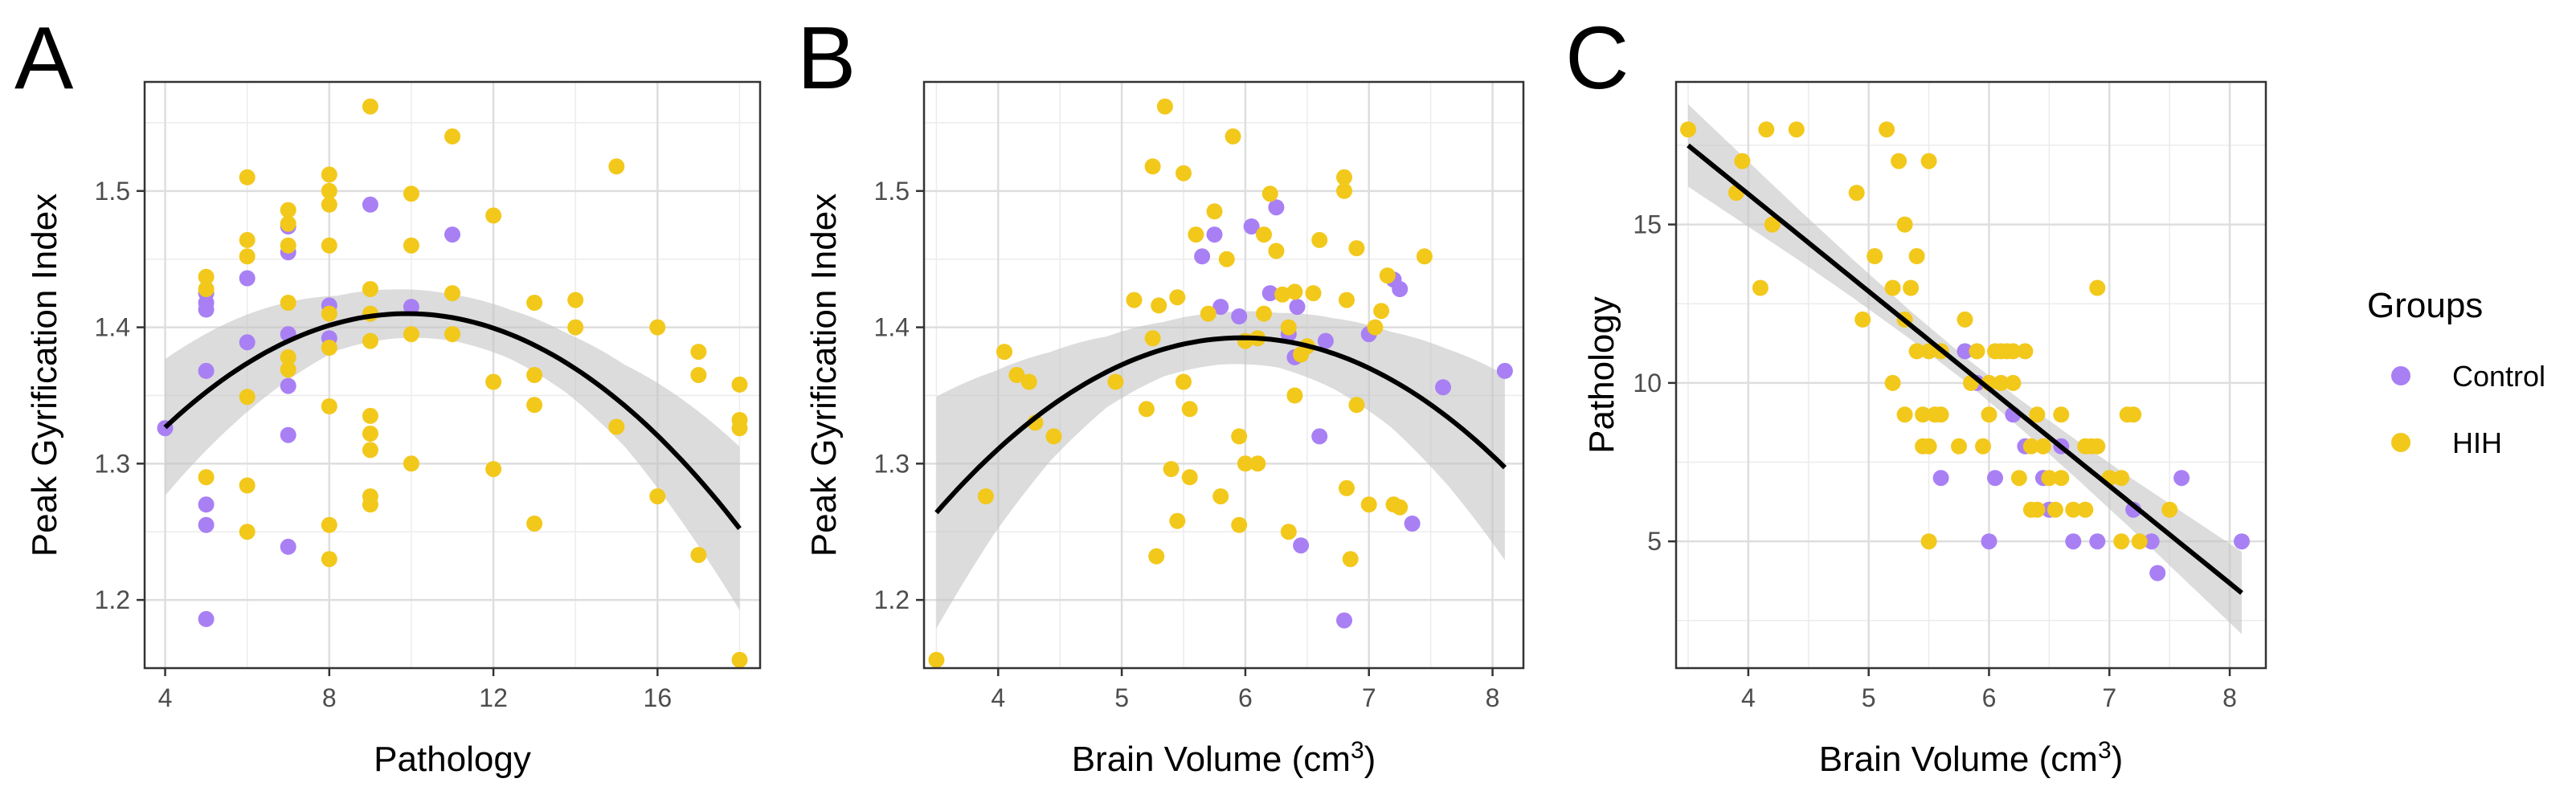 Image resolution: width=2576 pixels, height=799 pixels. I want to click on panel-a-x-ticks: 4 8 12 16, so click(415, 690).